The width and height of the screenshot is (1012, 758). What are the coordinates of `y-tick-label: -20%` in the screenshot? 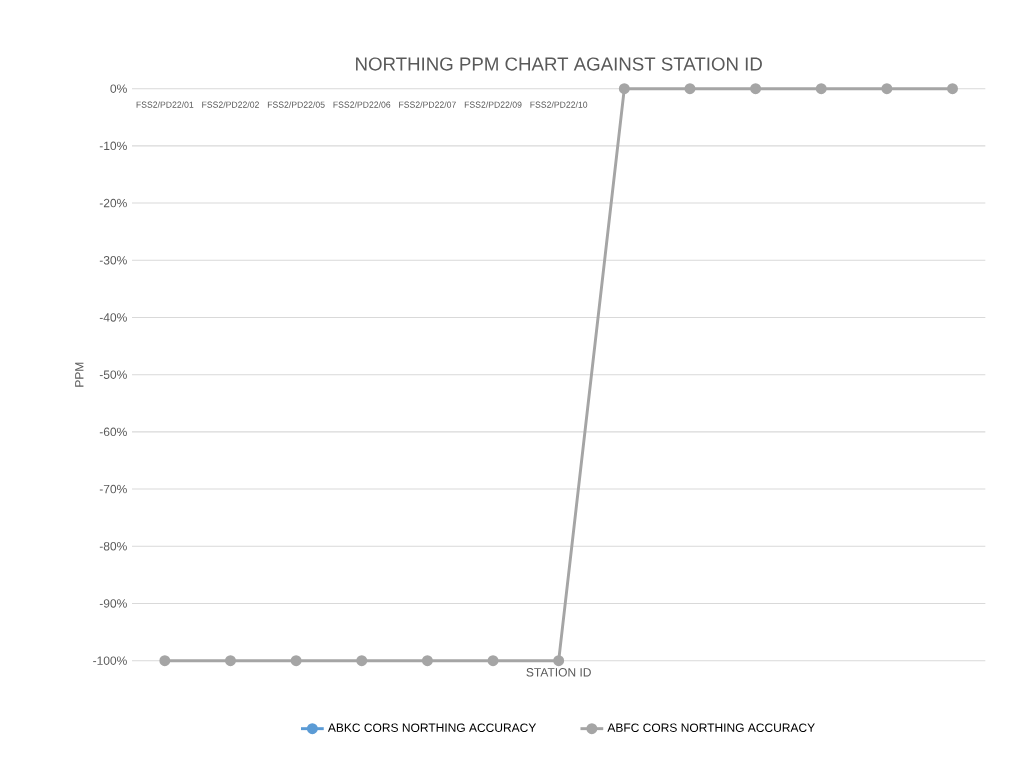 It's located at (113, 203).